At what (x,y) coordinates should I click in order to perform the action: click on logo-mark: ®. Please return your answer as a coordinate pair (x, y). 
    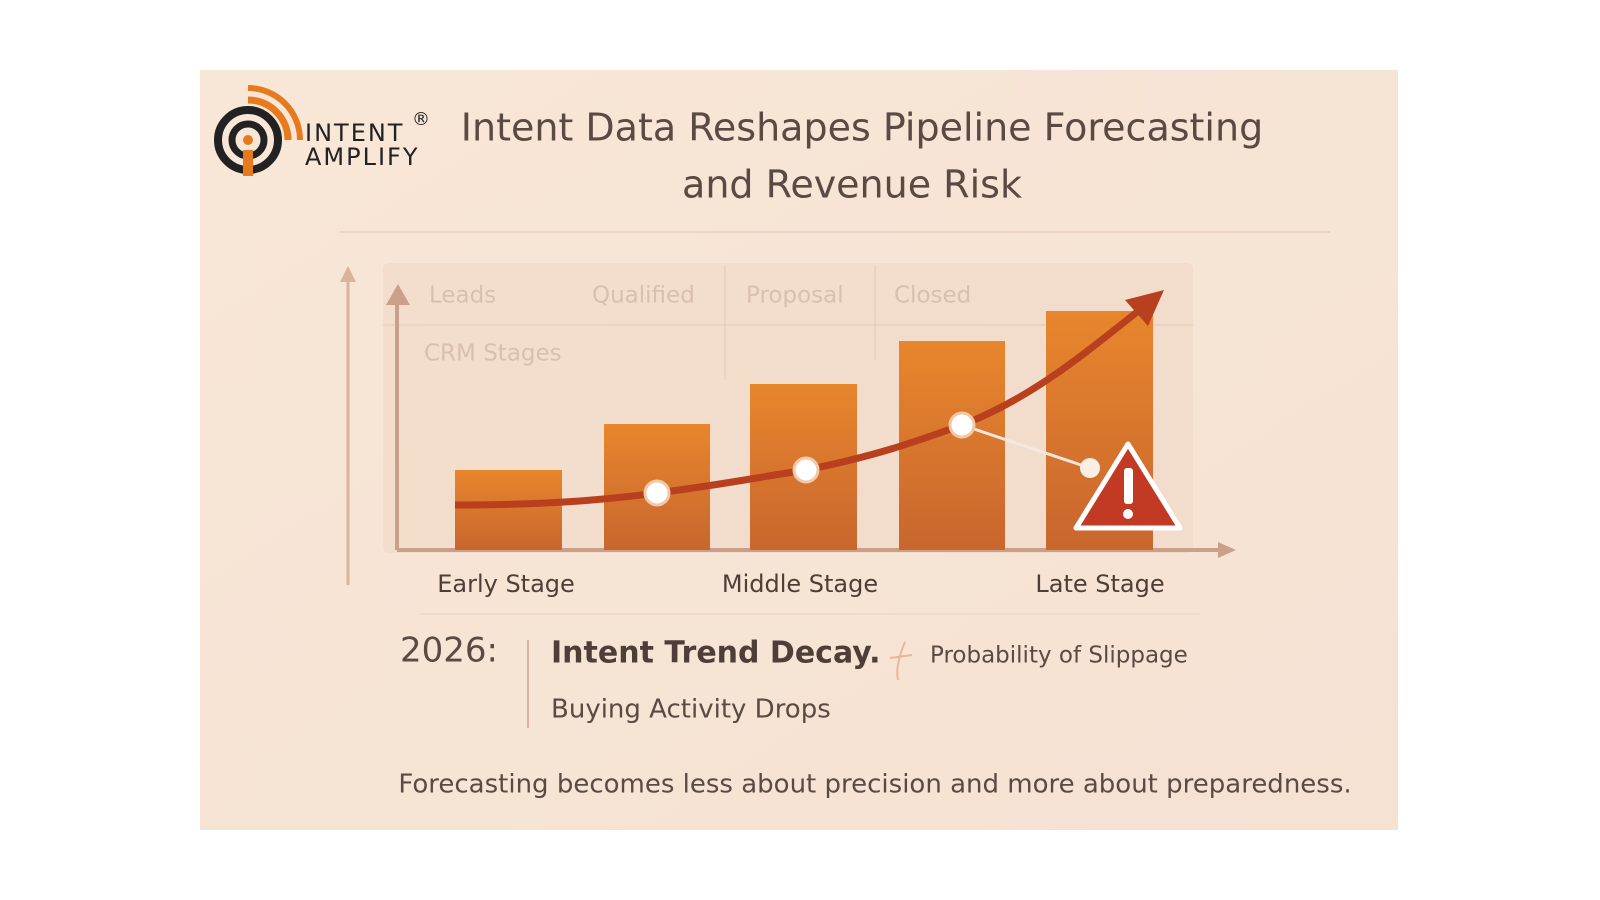
    Looking at the image, I should click on (421, 119).